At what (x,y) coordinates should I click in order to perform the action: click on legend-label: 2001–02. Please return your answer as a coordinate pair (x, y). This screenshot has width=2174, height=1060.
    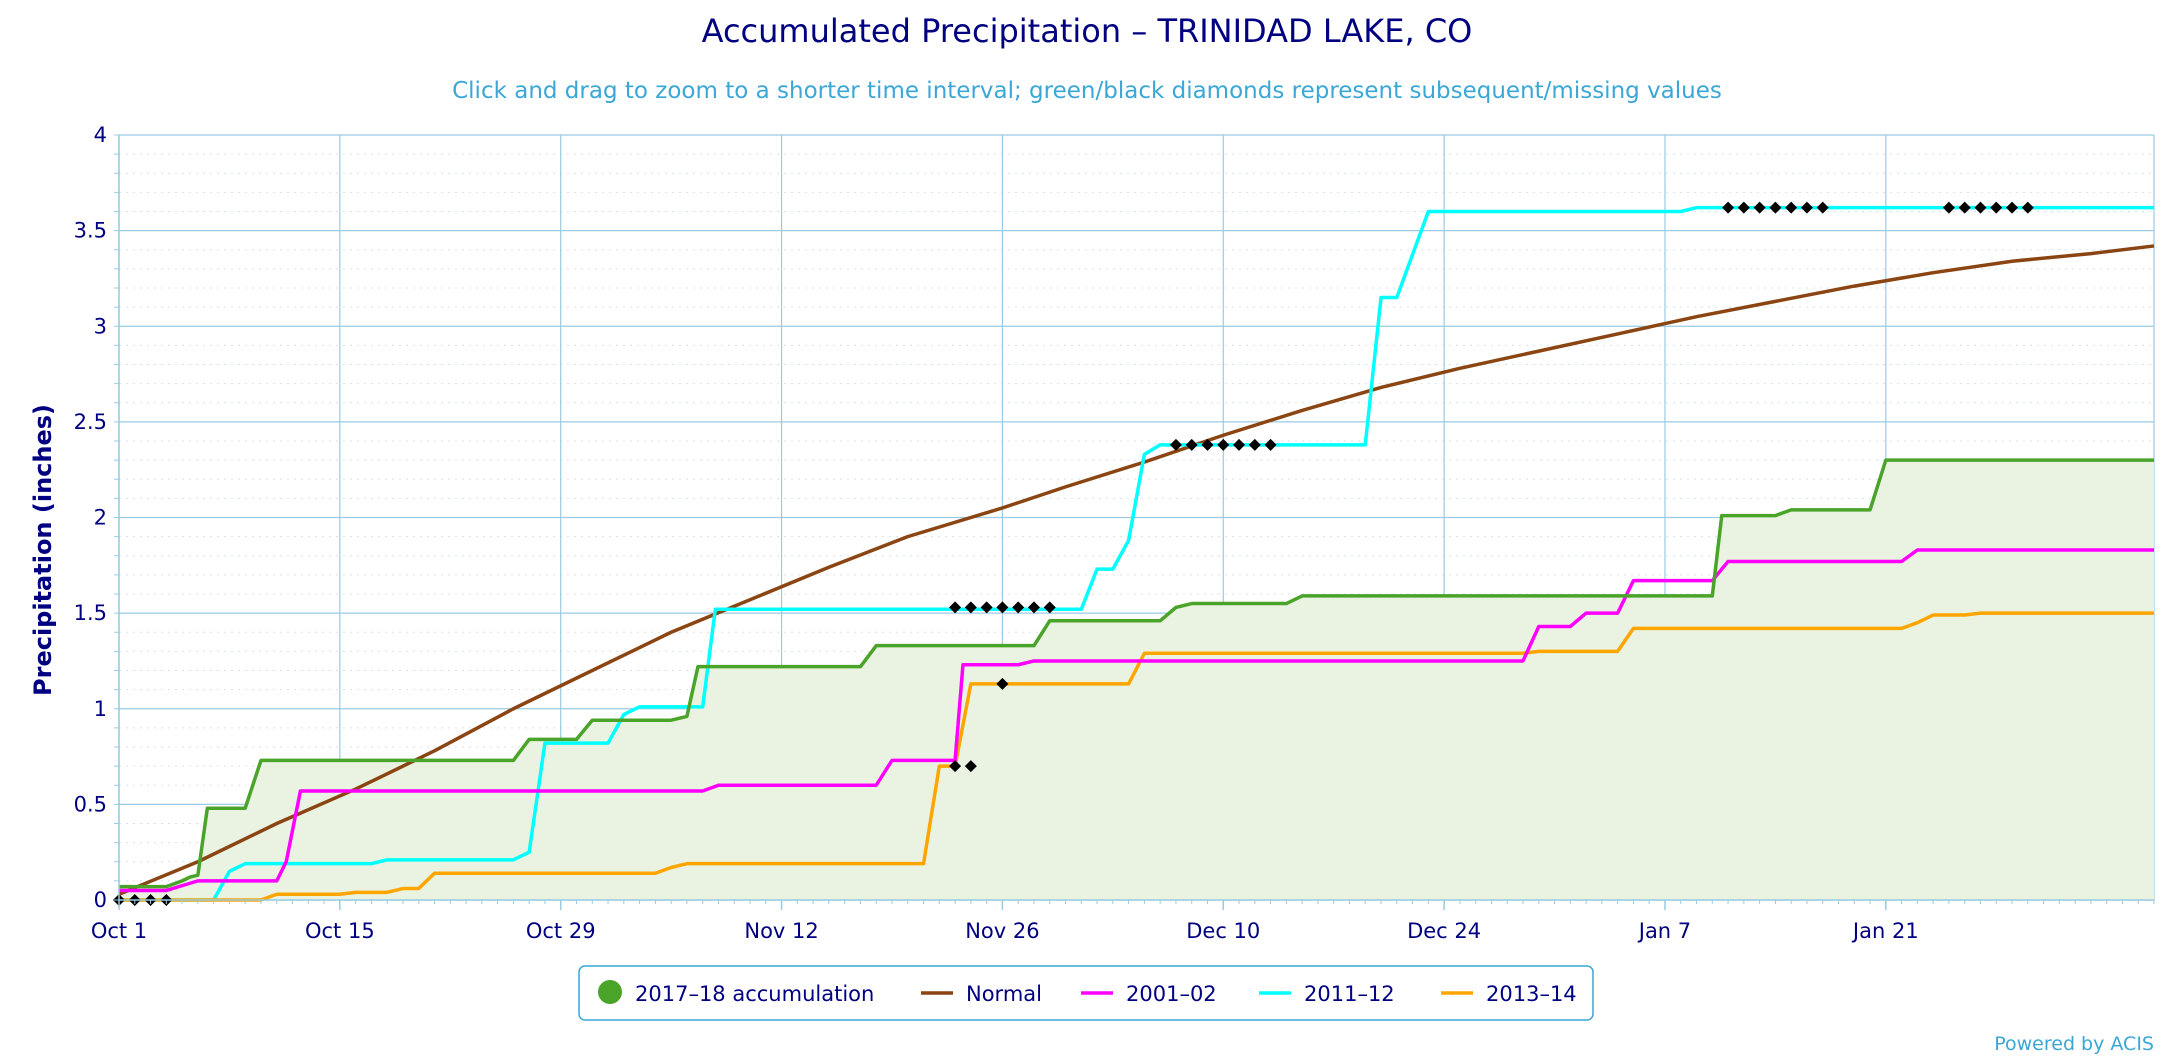
    Looking at the image, I should click on (1171, 994).